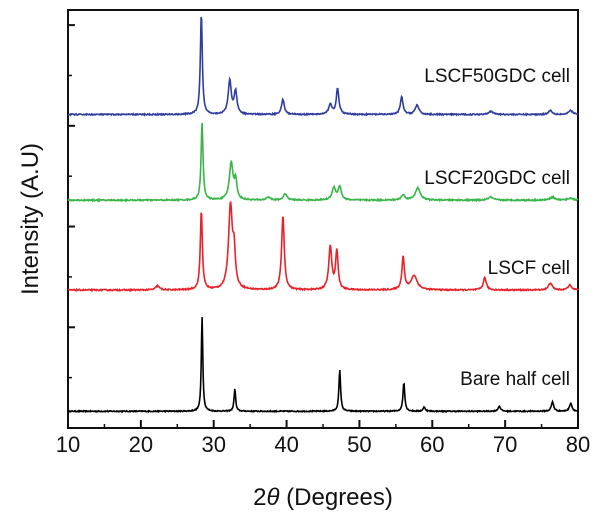 This screenshot has width=598, height=517. What do you see at coordinates (68, 444) in the screenshot?
I see `x-tick-label: 10` at bounding box center [68, 444].